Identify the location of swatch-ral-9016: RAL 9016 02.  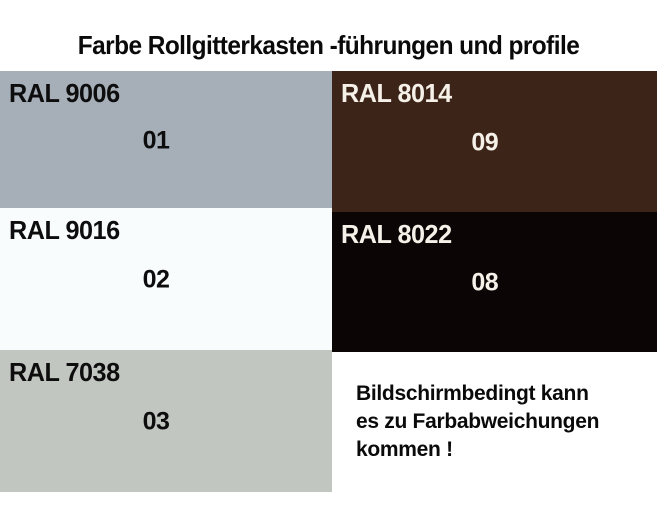
(166, 279).